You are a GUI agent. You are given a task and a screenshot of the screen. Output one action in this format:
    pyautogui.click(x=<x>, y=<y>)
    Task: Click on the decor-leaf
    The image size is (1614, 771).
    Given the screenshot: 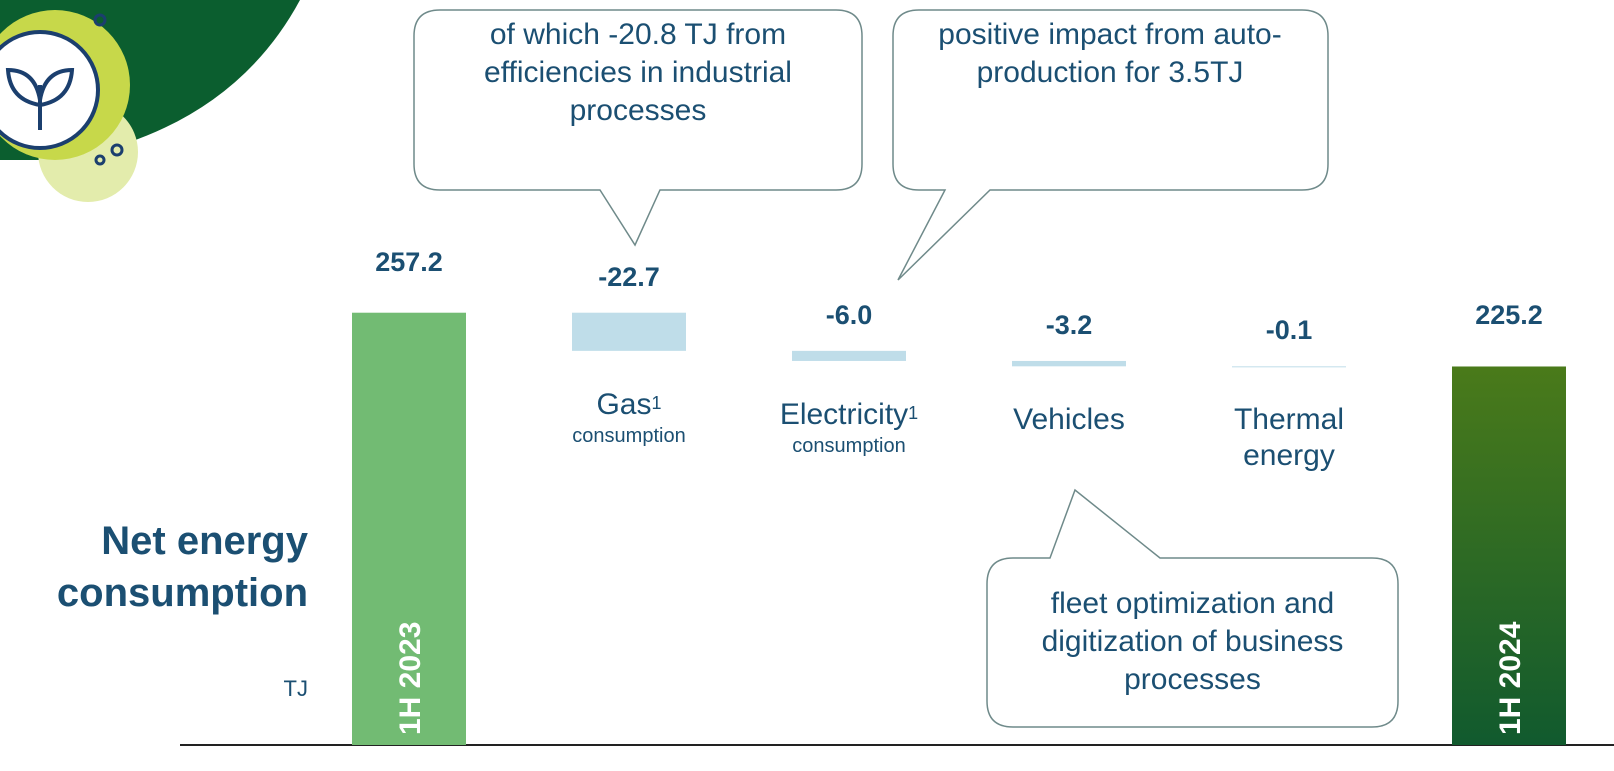 What is the action you would take?
    pyautogui.click(x=40, y=98)
    